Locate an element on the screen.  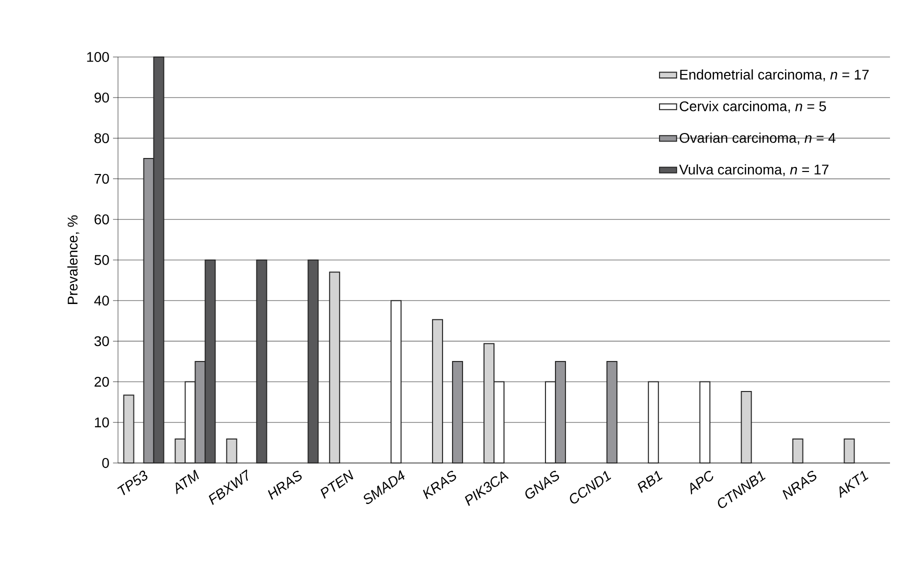
y-tick-label: 40 is located at coordinates (101, 301).